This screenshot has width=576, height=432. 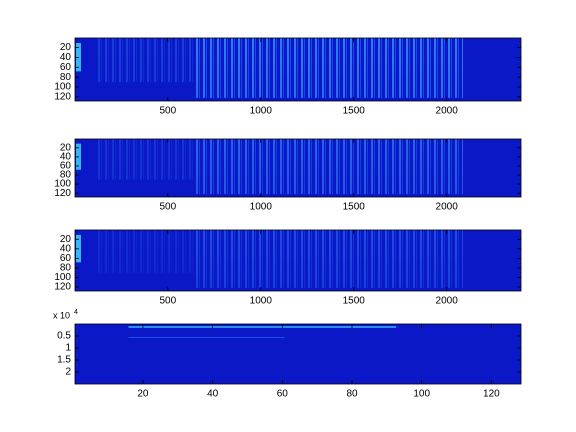 What do you see at coordinates (283, 394) in the screenshot?
I see `x-tick-label: 60` at bounding box center [283, 394].